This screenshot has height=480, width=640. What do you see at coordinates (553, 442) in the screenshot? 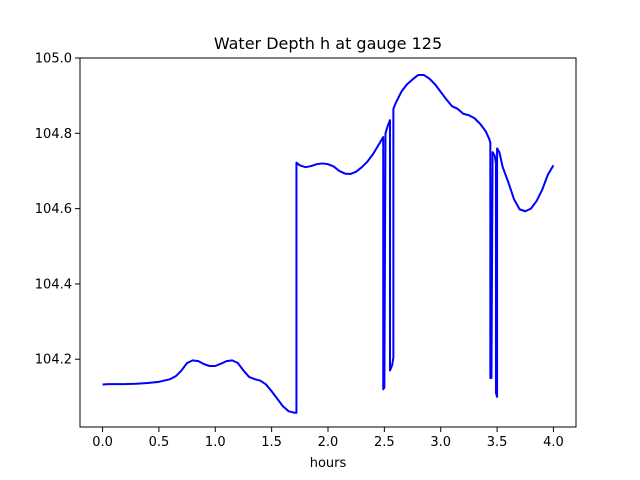
I see `x-tick-label: 4.0` at bounding box center [553, 442].